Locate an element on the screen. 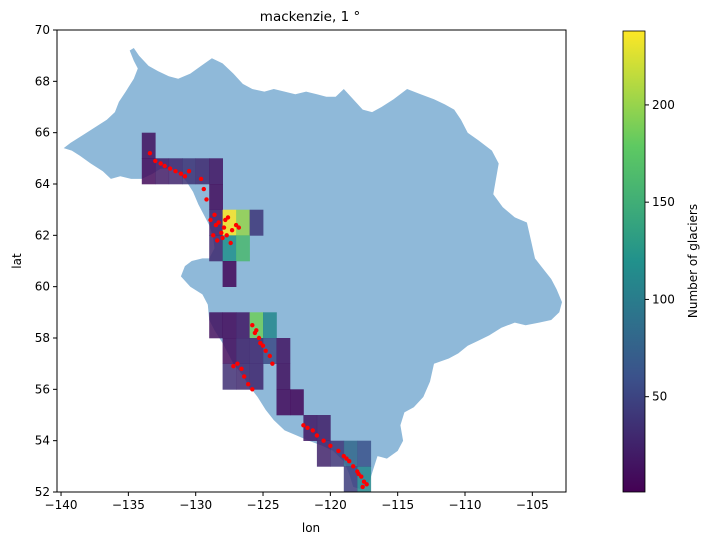 The image size is (711, 545). y-axis-label: lat is located at coordinates (17, 261).